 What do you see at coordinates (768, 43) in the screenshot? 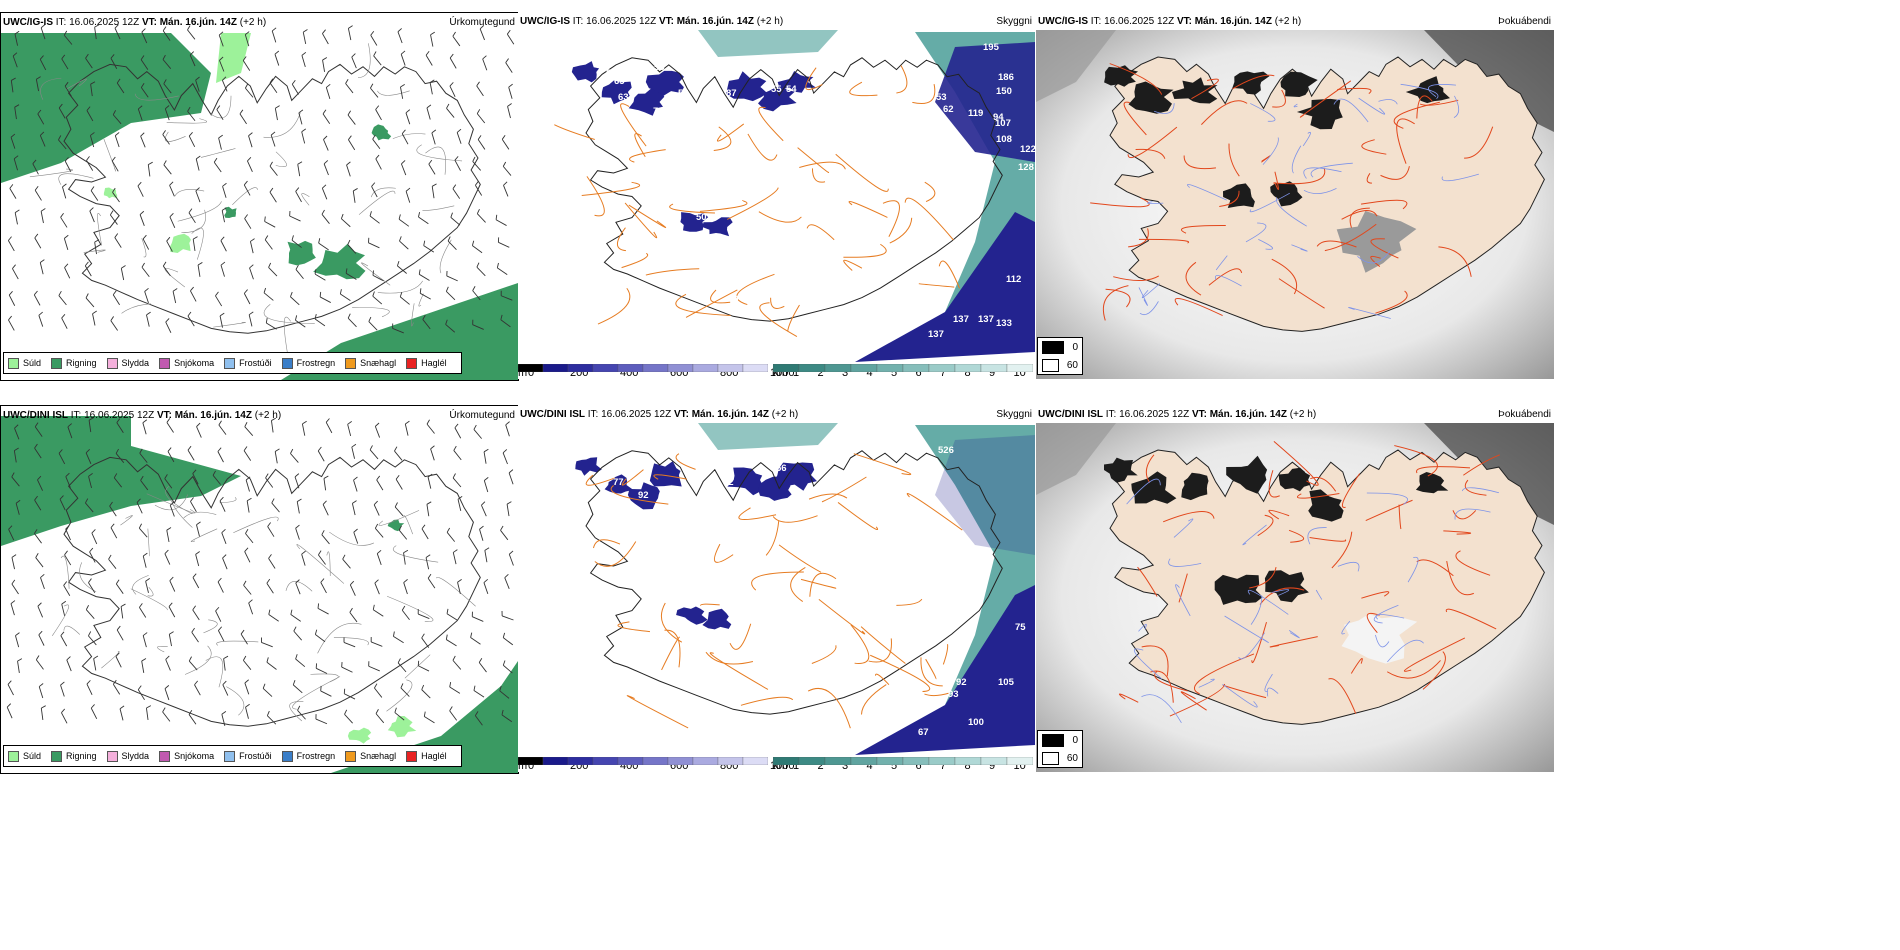
I see `visibility-area-north` at bounding box center [768, 43].